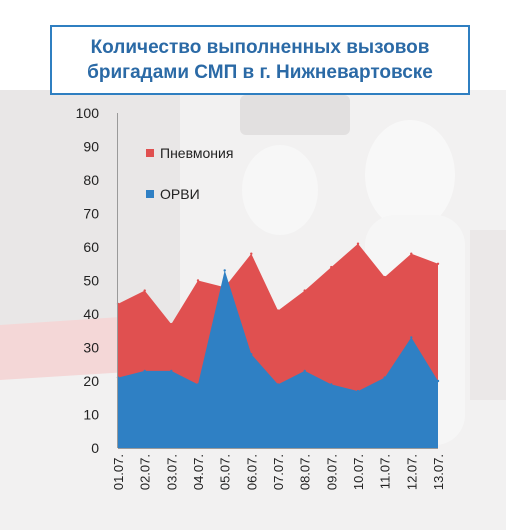 The width and height of the screenshot is (506, 532). I want to click on y-tick-label: 50, so click(91, 281).